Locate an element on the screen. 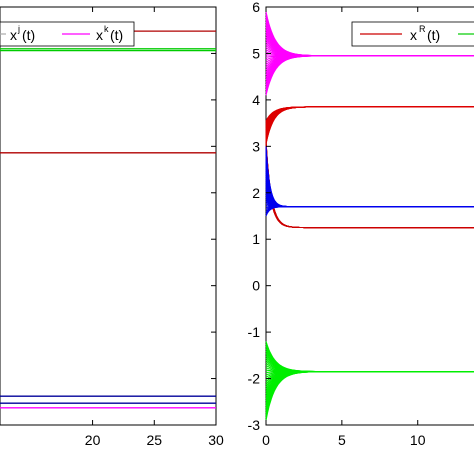 This screenshot has width=474, height=474. x-tick-label: 10 is located at coordinates (418, 440).